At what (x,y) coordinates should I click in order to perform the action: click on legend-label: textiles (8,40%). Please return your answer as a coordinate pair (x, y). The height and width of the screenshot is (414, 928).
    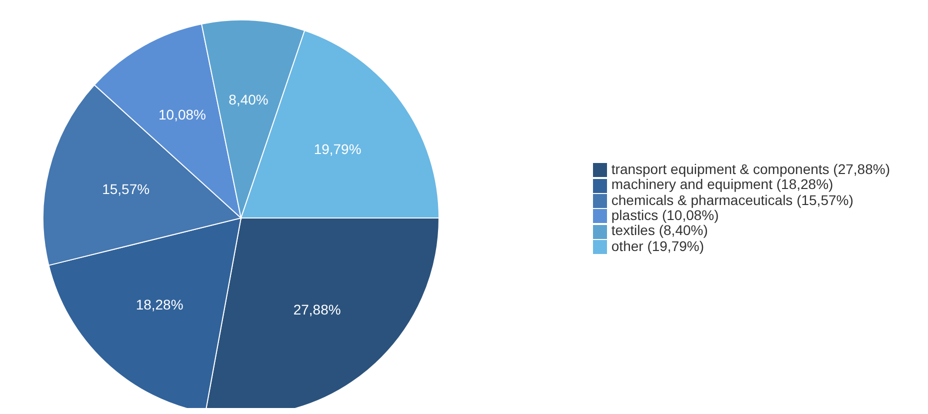
    Looking at the image, I should click on (659, 230).